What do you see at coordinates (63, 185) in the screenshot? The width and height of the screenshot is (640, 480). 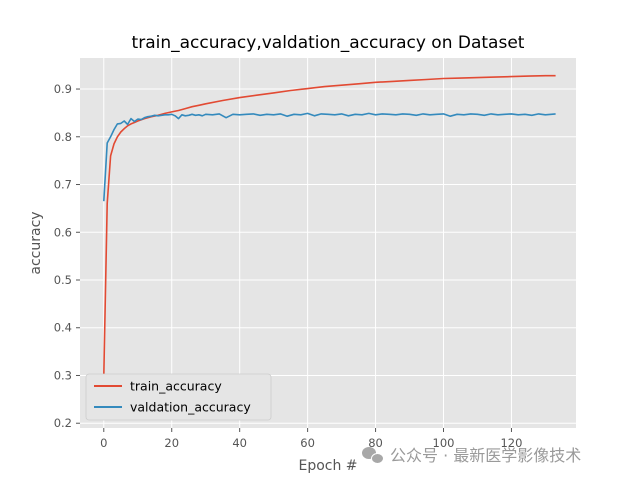 I see `y-tick-label: 0.7` at bounding box center [63, 185].